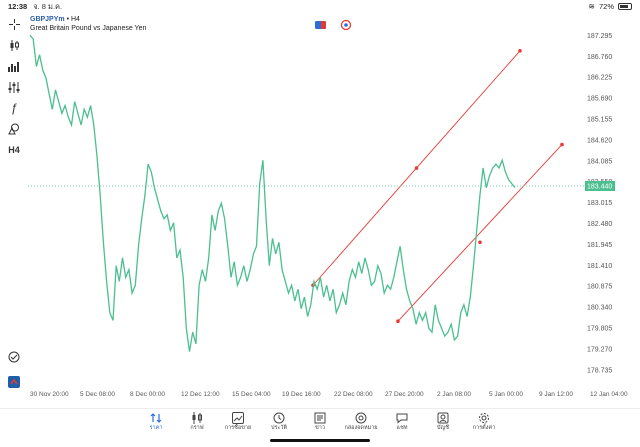  I want to click on time-axis-label: 22 Dec 08:00, so click(353, 394).